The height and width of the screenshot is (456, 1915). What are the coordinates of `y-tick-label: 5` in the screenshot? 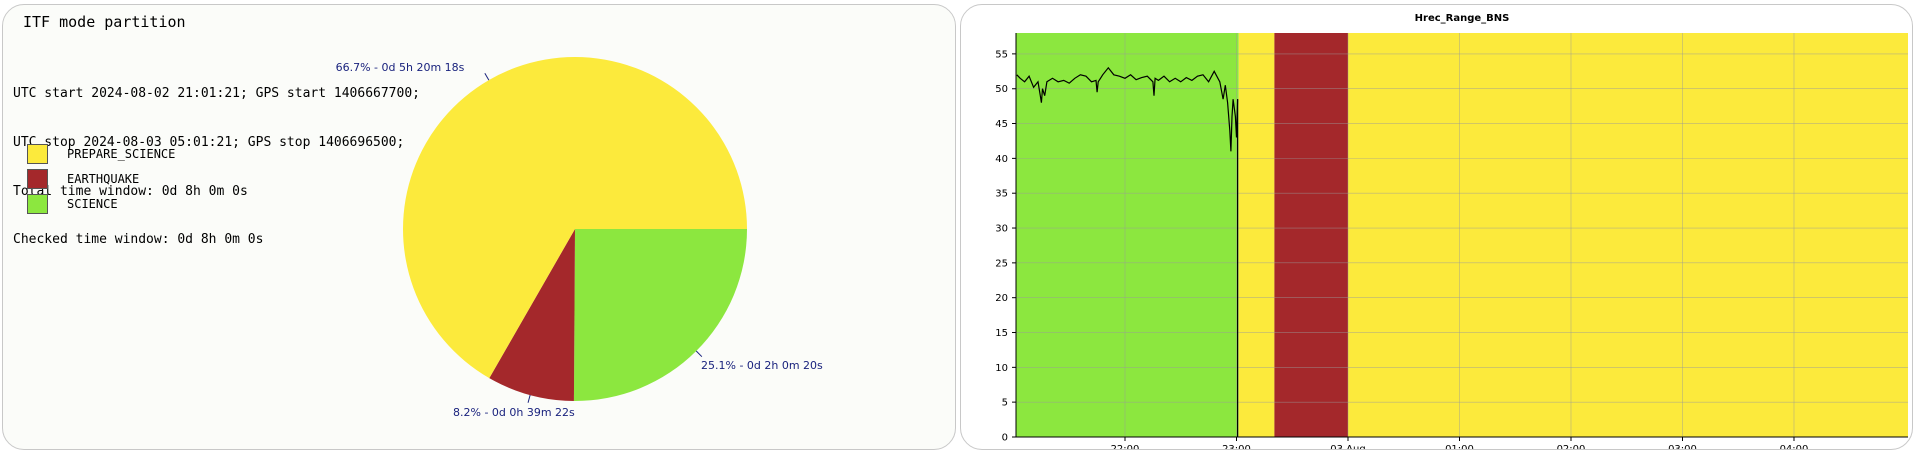 It's located at (1005, 403).